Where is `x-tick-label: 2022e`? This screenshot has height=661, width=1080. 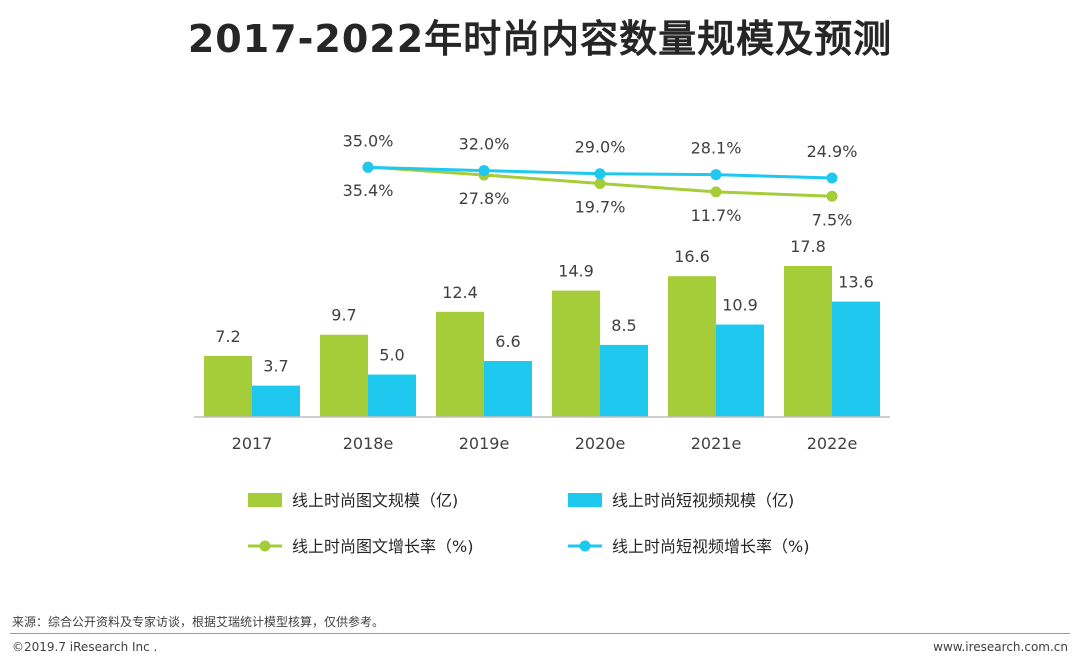
x-tick-label: 2022e is located at coordinates (832, 443).